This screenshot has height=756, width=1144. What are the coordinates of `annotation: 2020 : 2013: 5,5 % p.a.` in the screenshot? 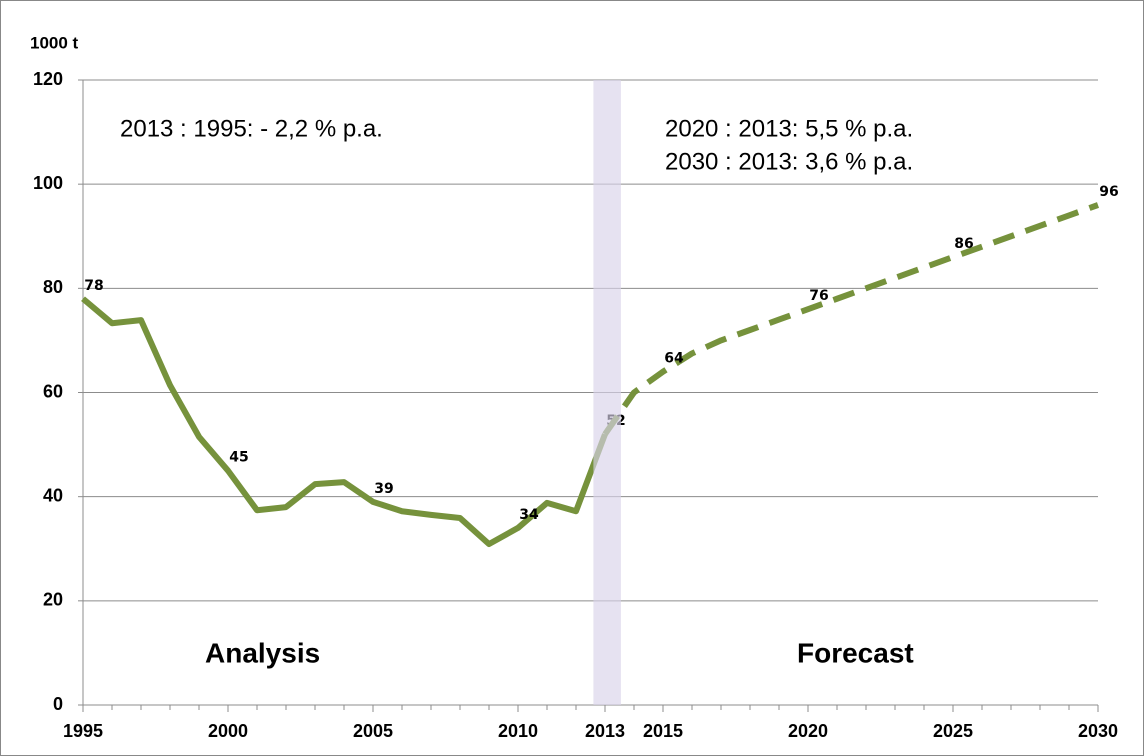 It's located at (789, 128).